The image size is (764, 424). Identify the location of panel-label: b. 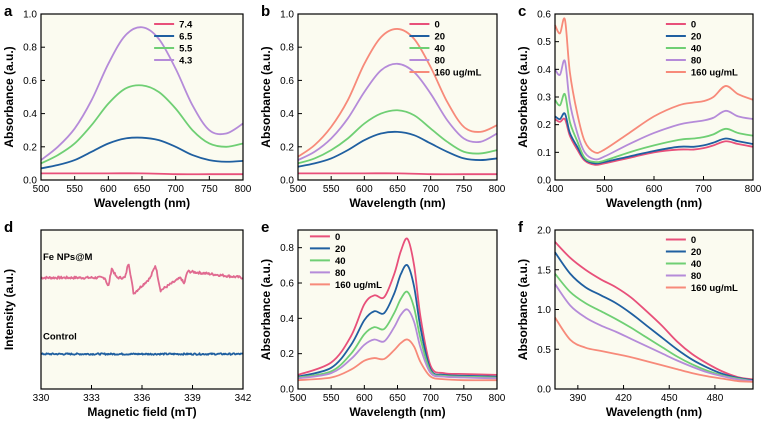
(265, 11).